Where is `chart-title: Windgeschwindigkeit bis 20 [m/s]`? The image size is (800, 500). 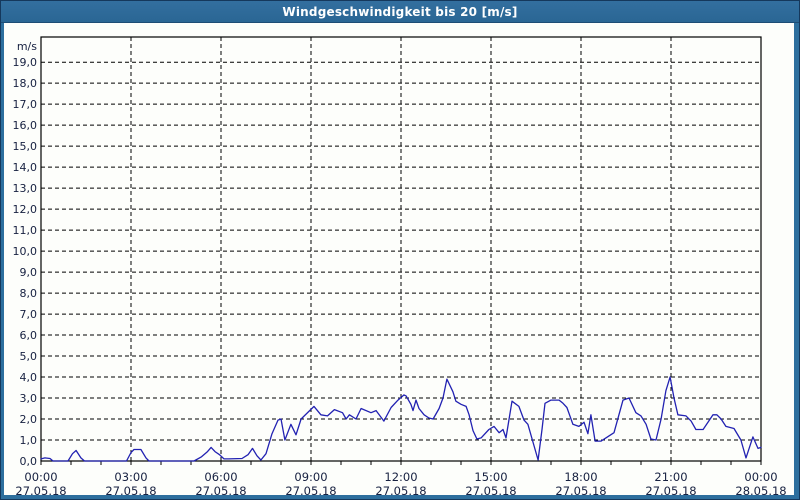
chart-title: Windgeschwindigkeit bis 20 [m/s] is located at coordinates (400, 12).